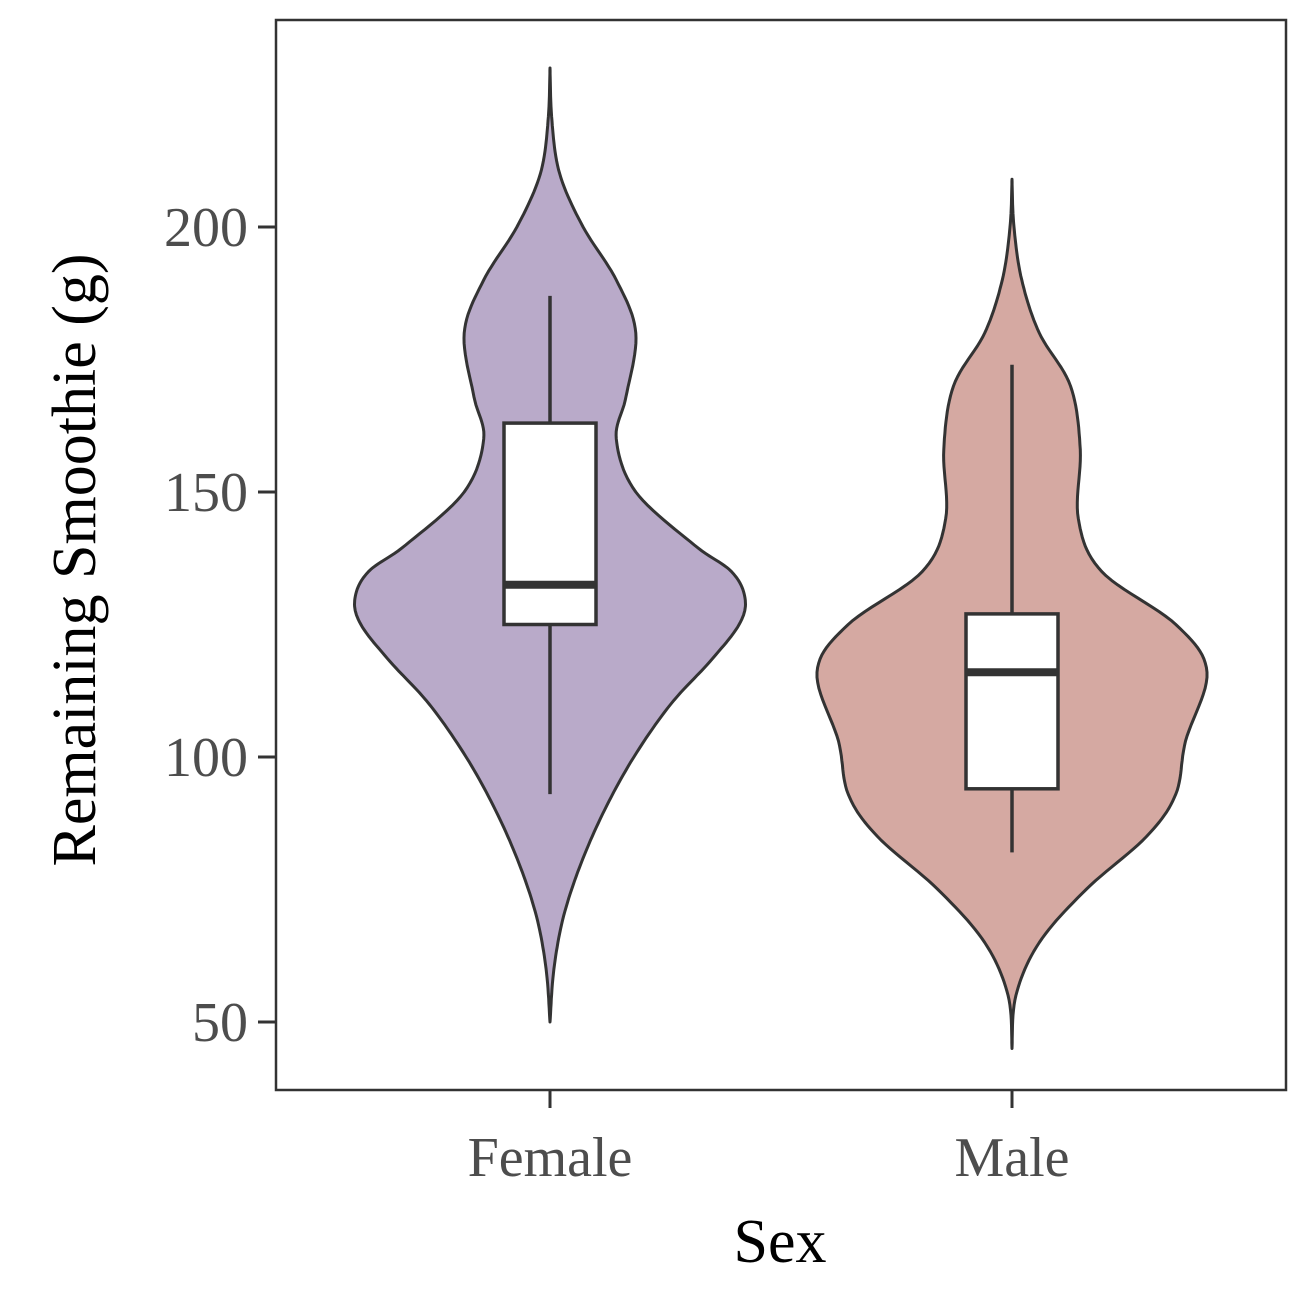  Describe the element at coordinates (769, 1139) in the screenshot. I see `x-axis: Female Male` at that location.